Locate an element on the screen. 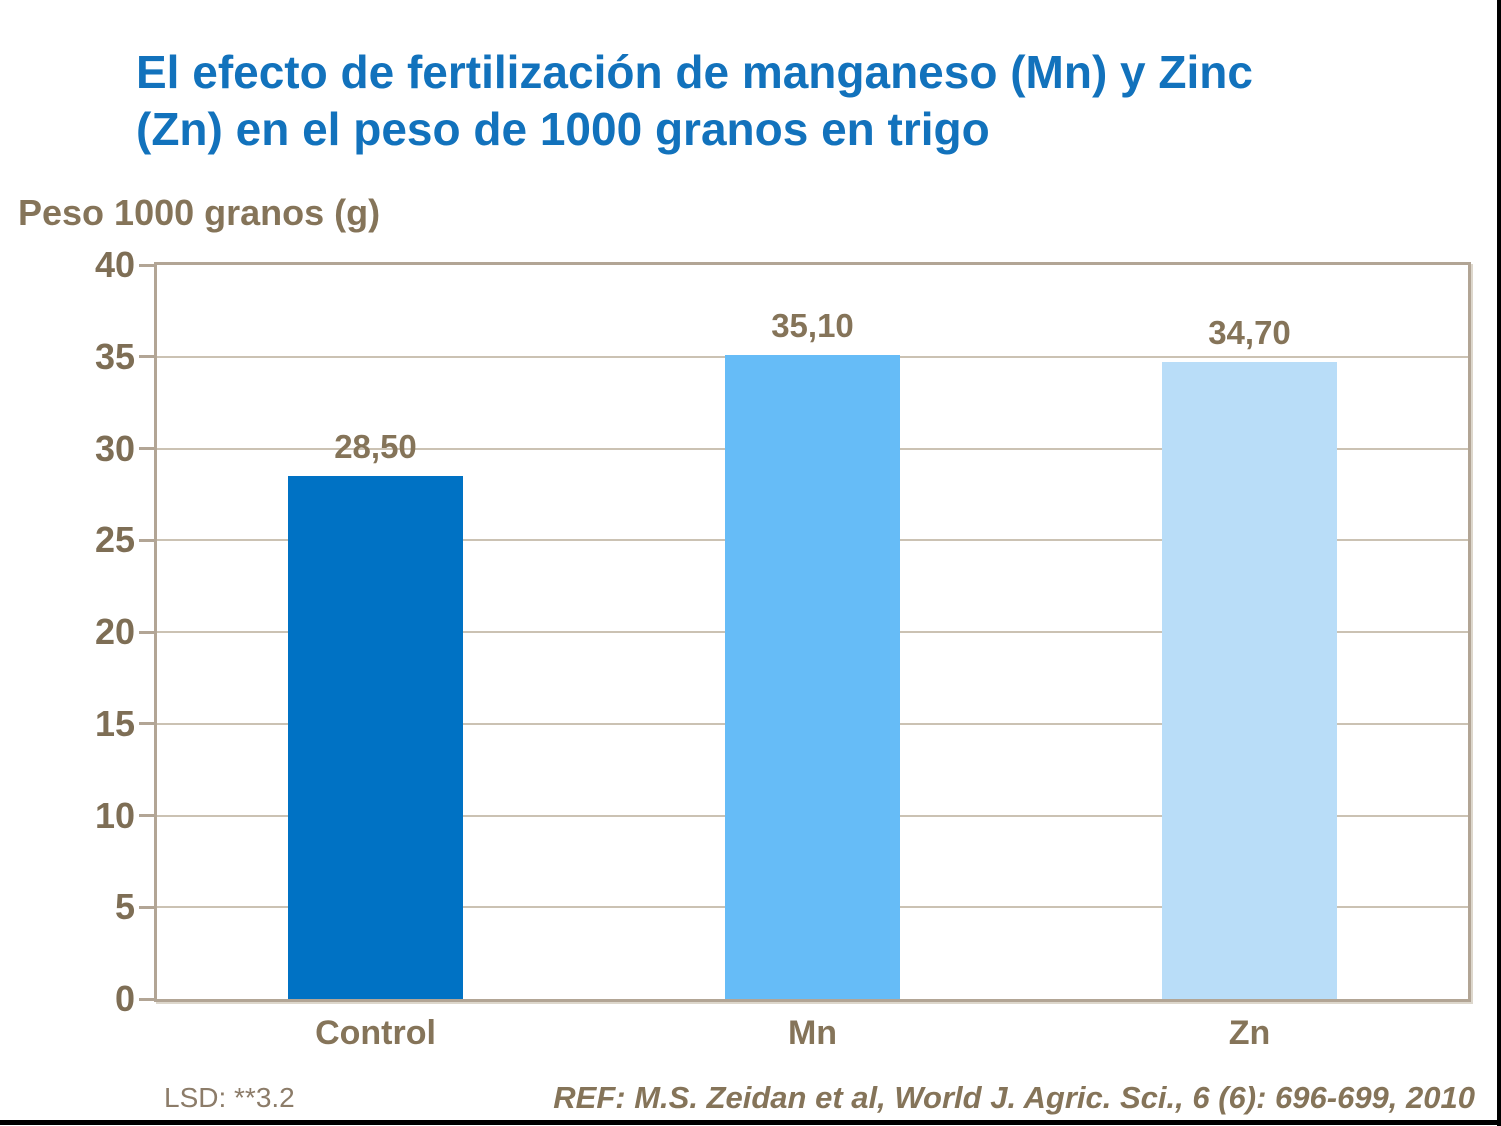 The image size is (1501, 1126). y-tick-label-30: 30 is located at coordinates (114, 448).